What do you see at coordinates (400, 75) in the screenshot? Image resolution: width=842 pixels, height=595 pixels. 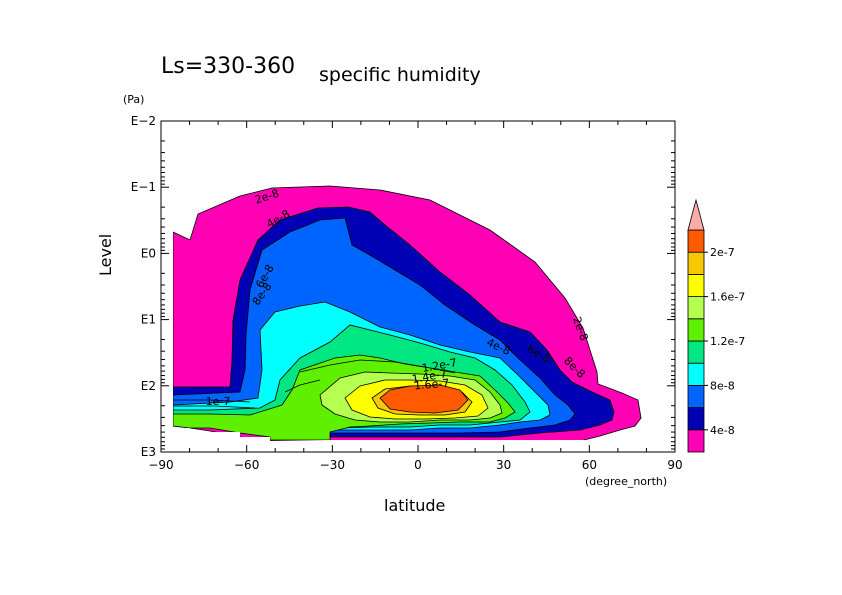 I see `chart-subtitle: specific humidity` at bounding box center [400, 75].